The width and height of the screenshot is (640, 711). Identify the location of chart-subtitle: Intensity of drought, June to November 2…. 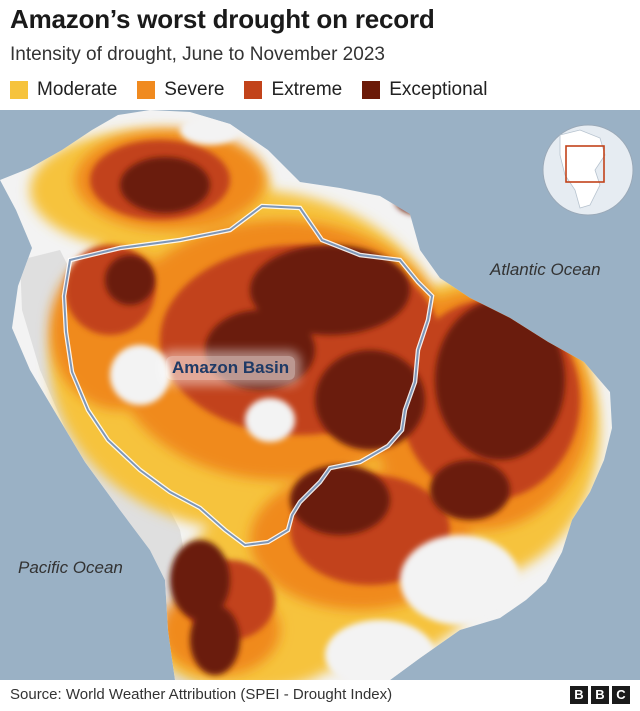
(197, 54).